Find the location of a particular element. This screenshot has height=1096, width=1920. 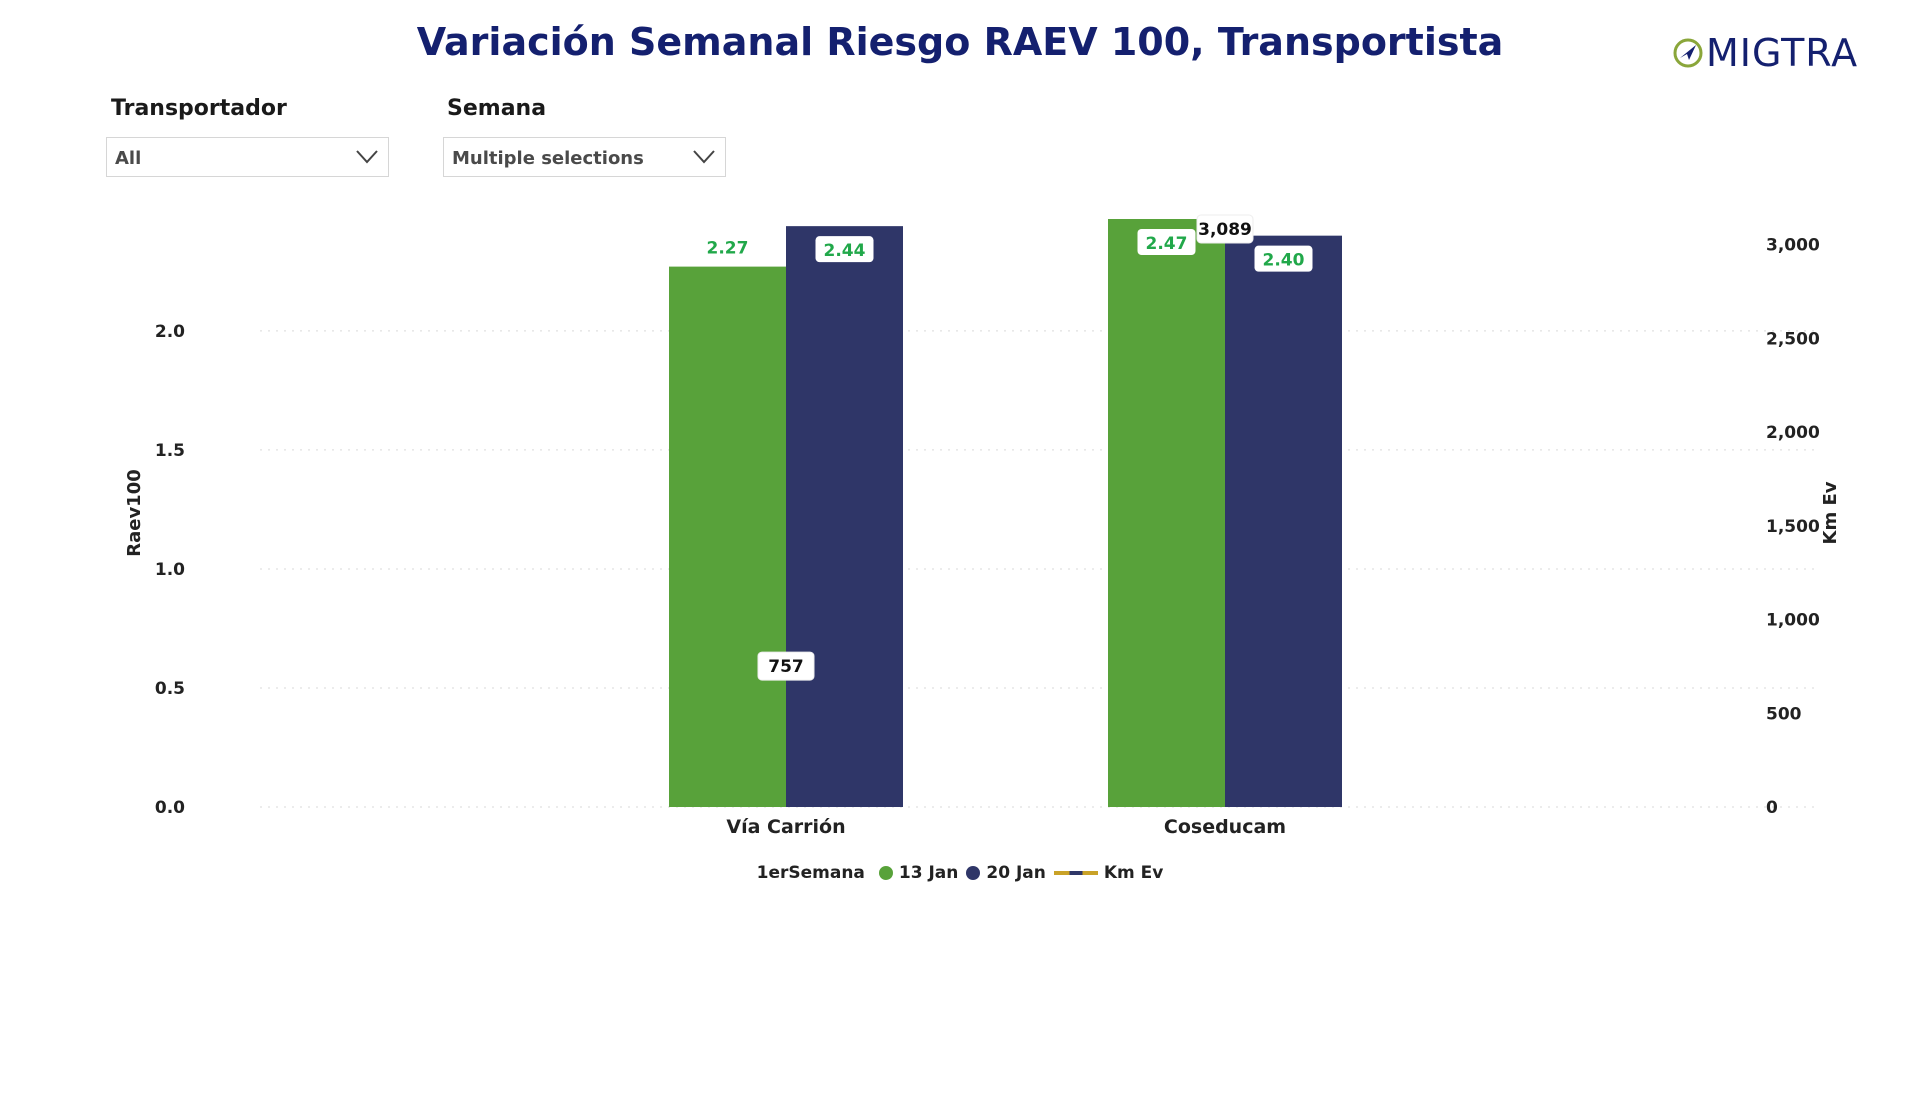

legend-item-km-ev: Km Ev is located at coordinates (1108, 873).